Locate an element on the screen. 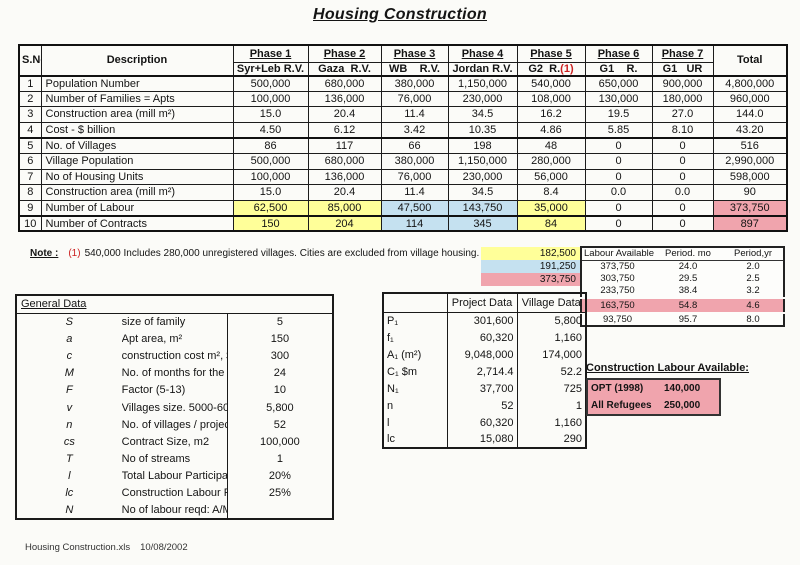 The width and height of the screenshot is (800, 565). color-legend: 182,500 191,250 373,750 is located at coordinates (530, 266).